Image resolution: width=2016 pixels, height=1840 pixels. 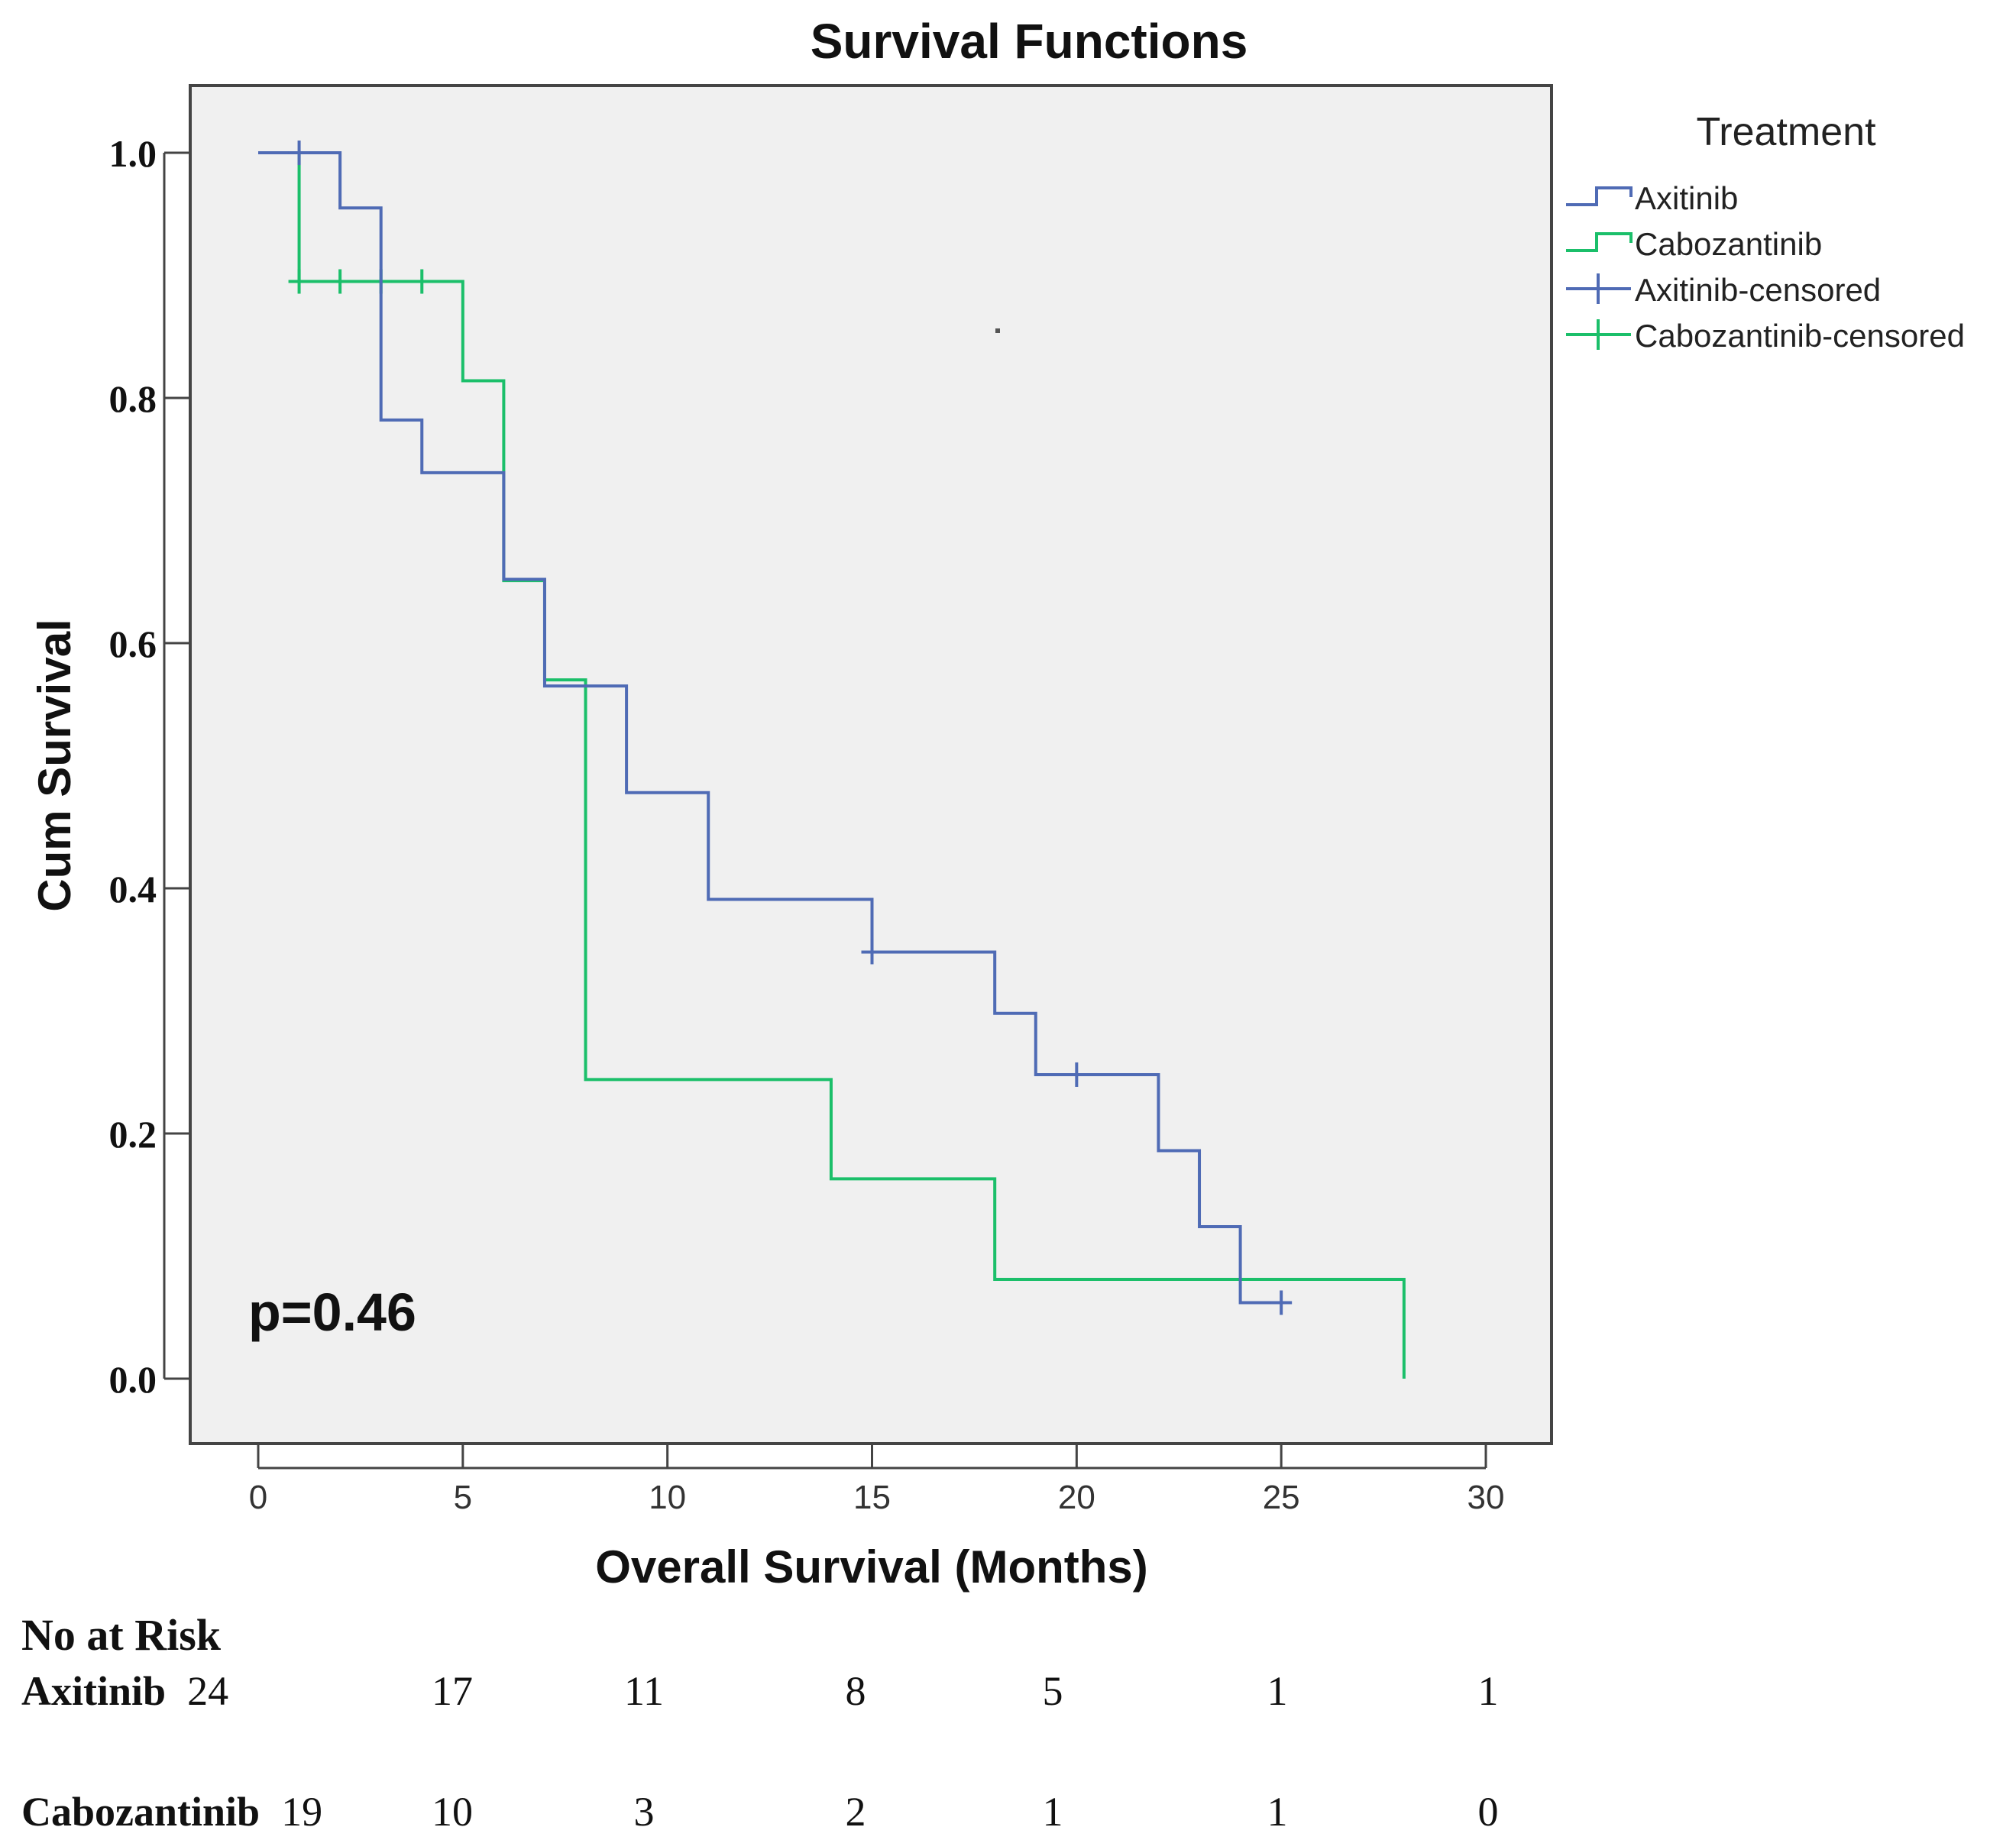 What do you see at coordinates (54, 765) in the screenshot?
I see `y-axis-label: Cum Survival` at bounding box center [54, 765].